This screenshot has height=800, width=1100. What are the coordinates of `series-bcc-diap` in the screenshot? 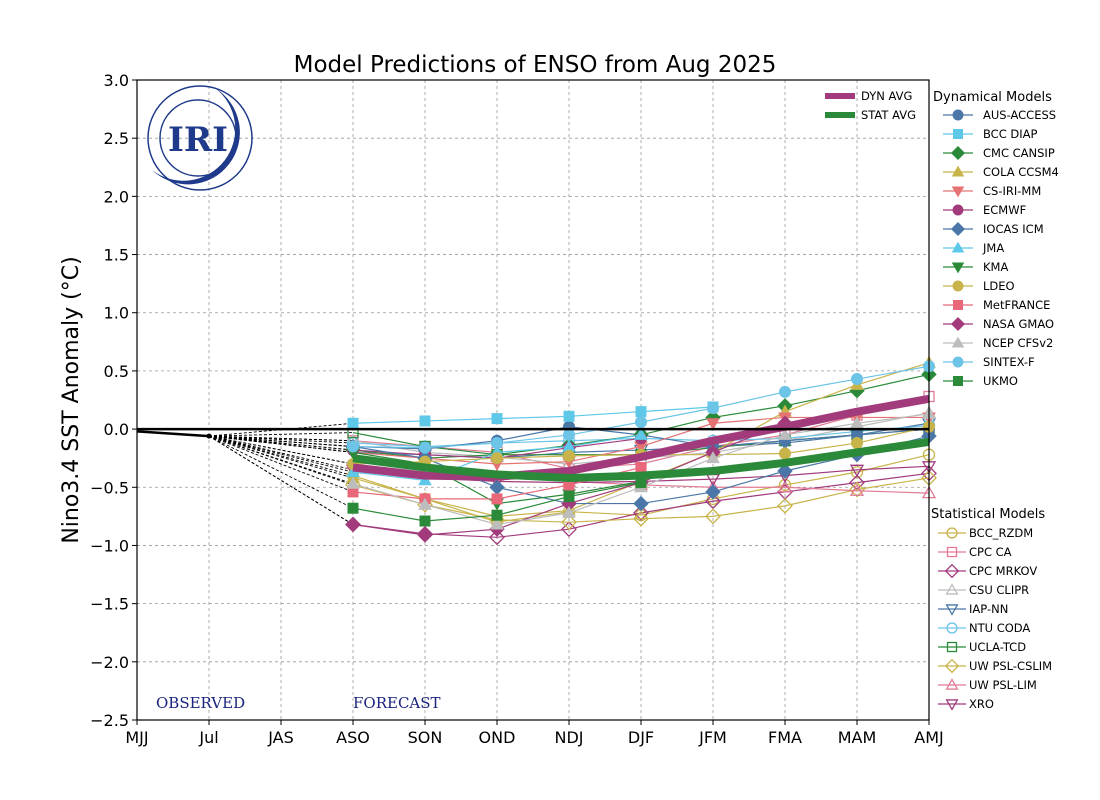 It's located at (533, 415).